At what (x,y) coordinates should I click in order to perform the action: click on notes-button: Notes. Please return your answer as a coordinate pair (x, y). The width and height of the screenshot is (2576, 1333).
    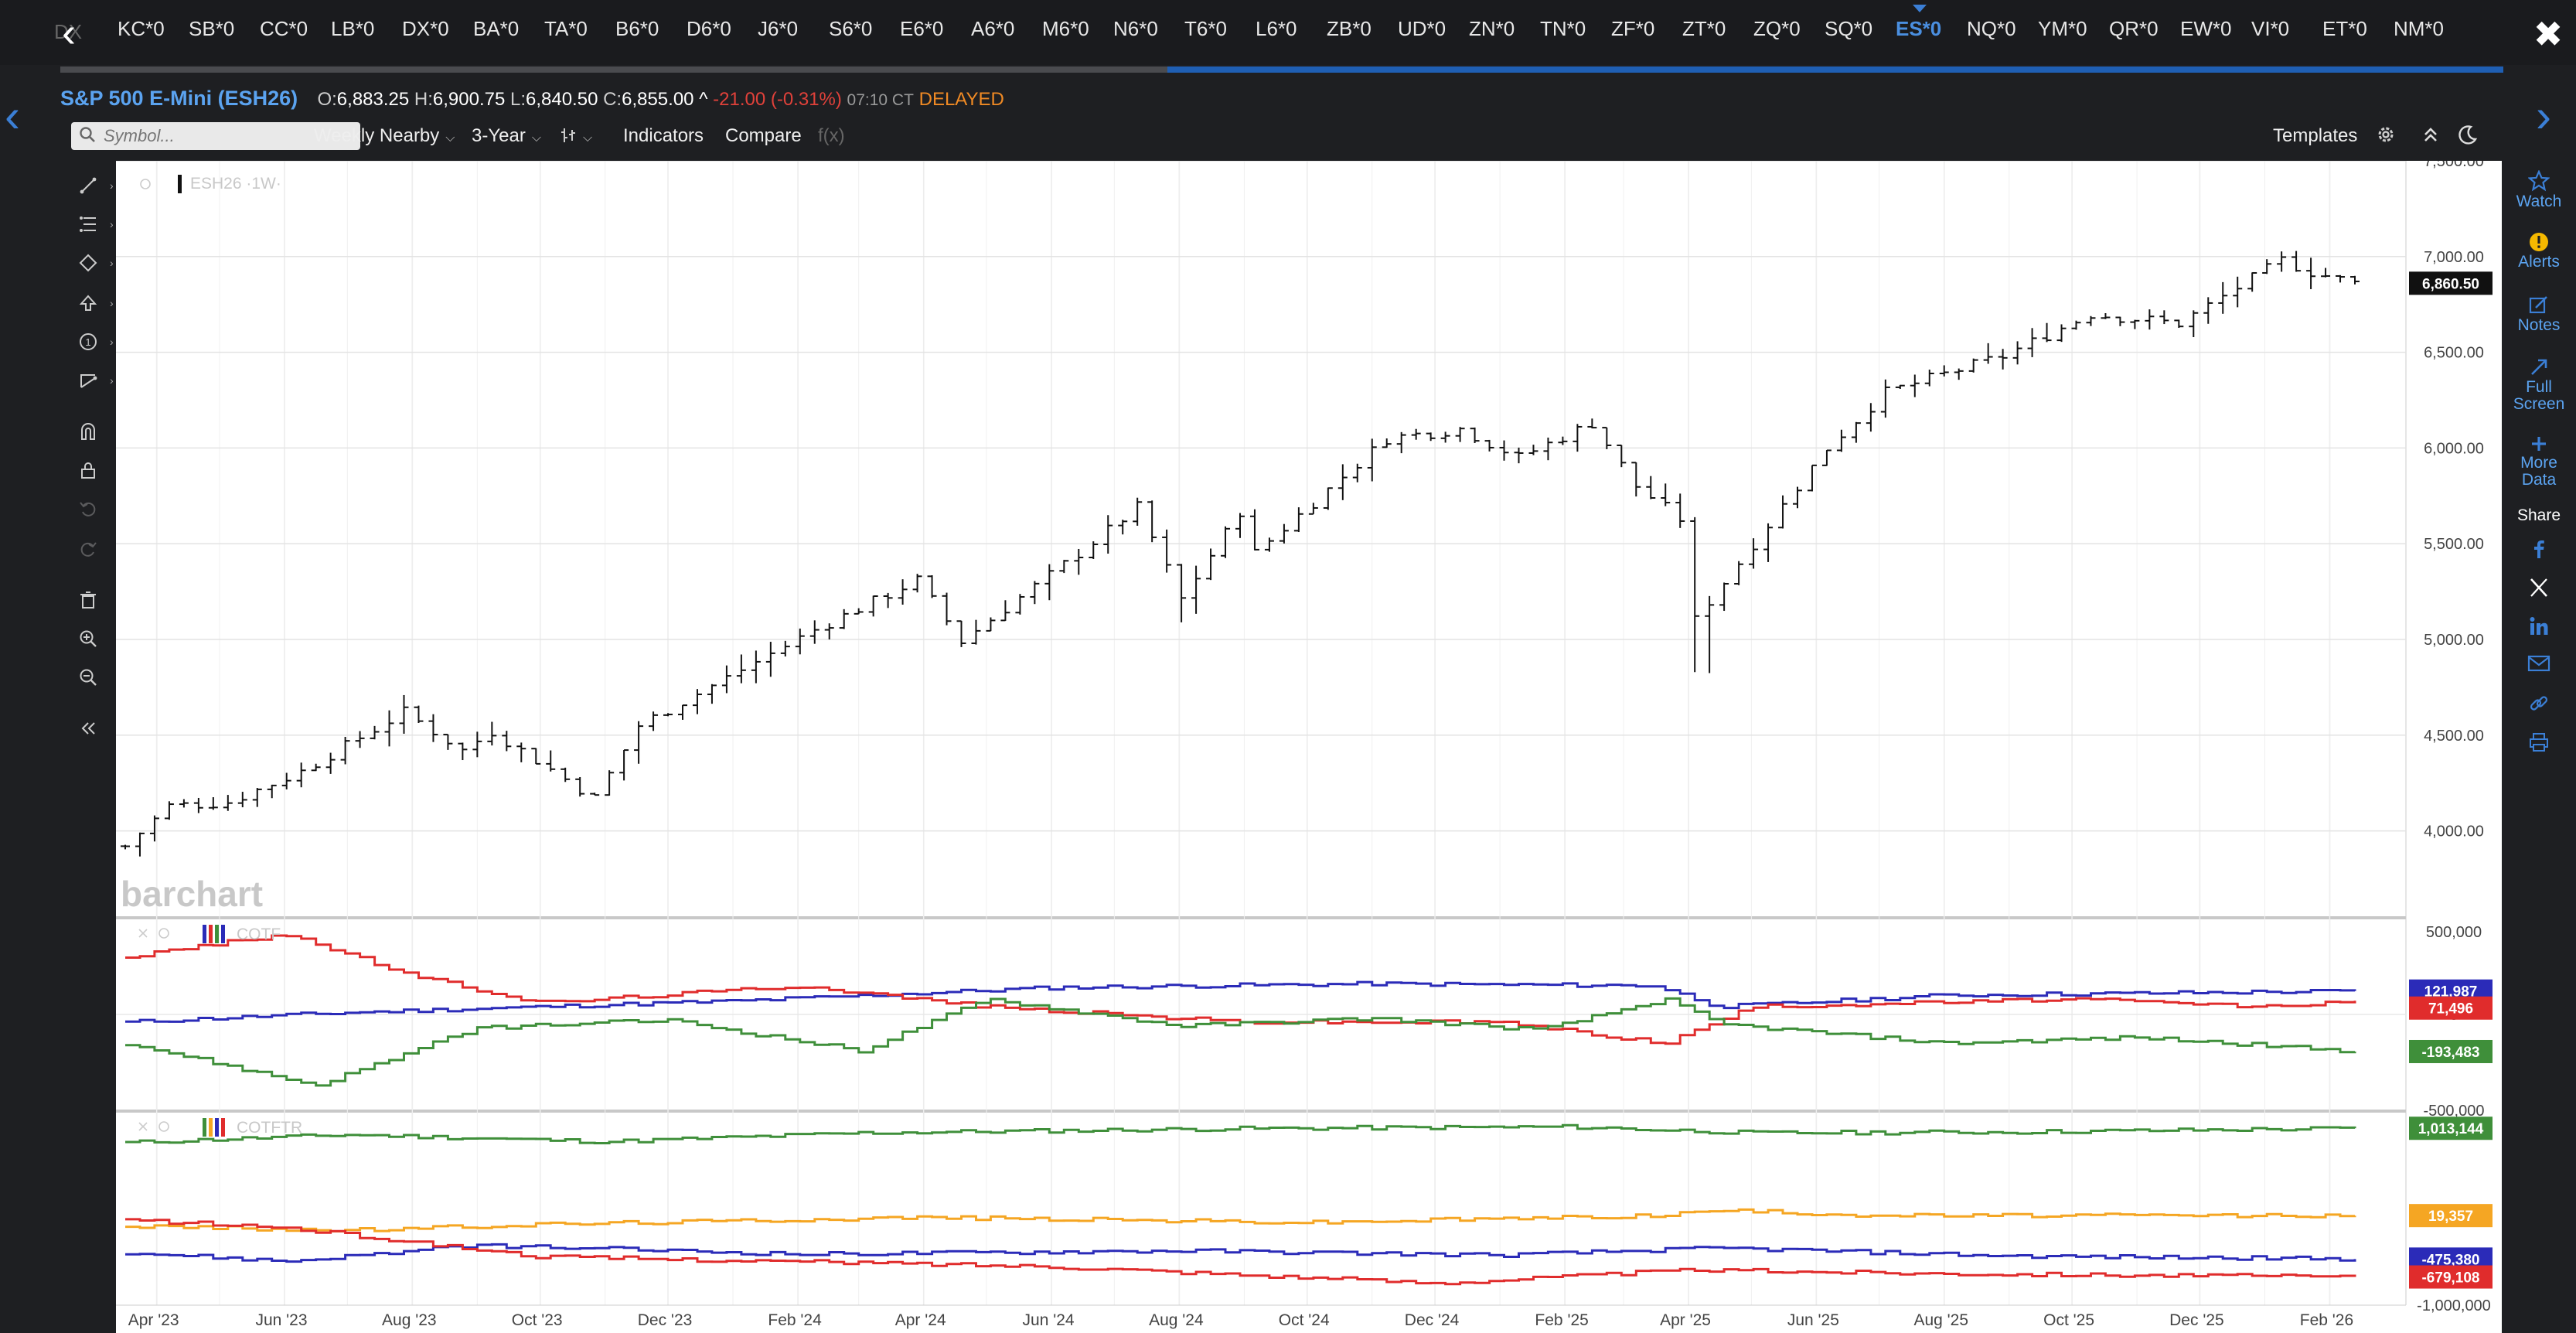
    Looking at the image, I should click on (2539, 314).